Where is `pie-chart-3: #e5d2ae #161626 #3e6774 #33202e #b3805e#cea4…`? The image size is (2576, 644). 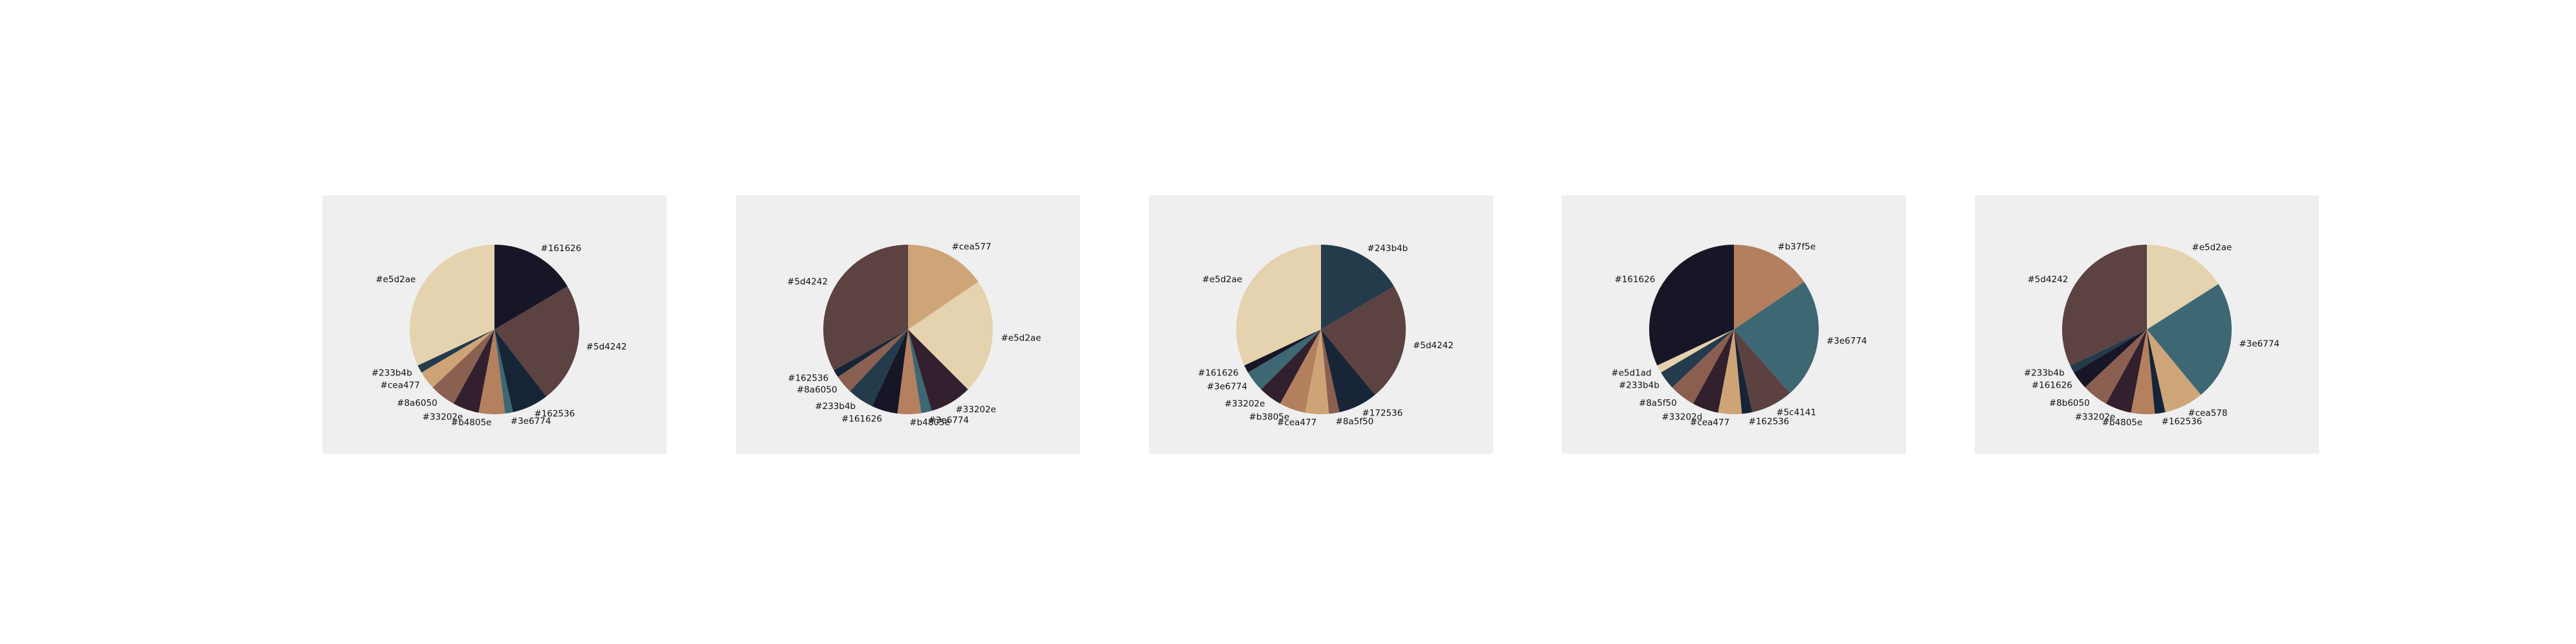 pie-chart-3: #e5d2ae #161626 #3e6774 #33202e #b3805e#cea4… is located at coordinates (1326, 335).